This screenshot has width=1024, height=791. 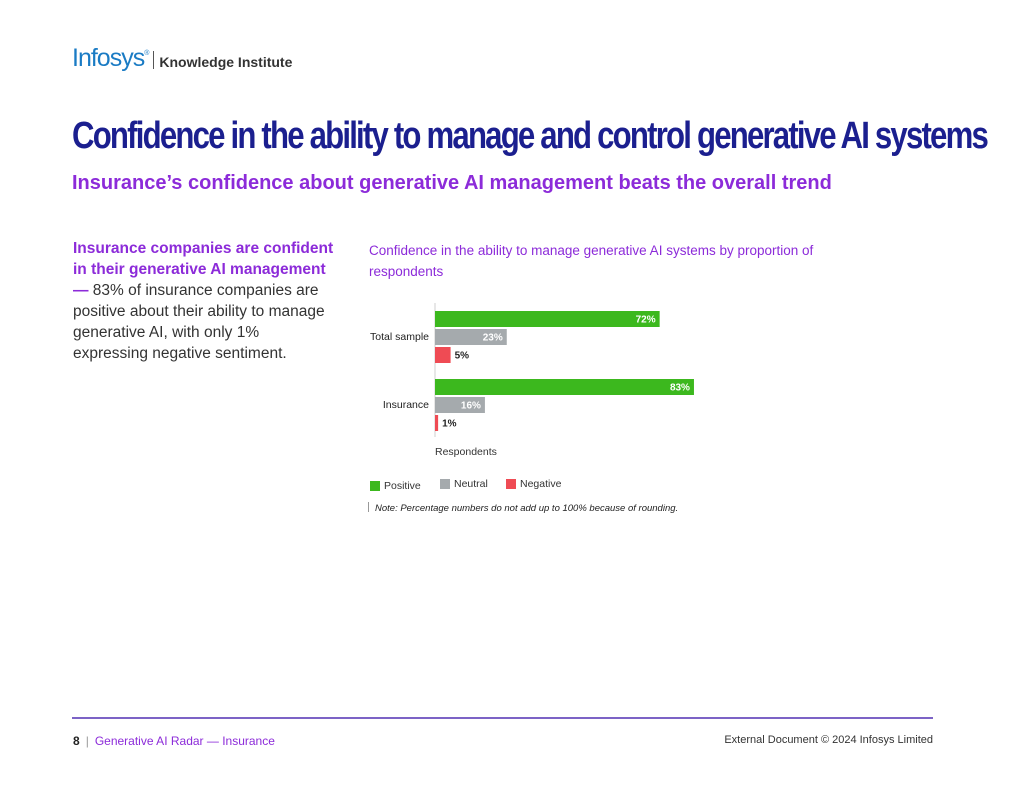 What do you see at coordinates (471, 406) in the screenshot?
I see `data-label-neutral: 16%` at bounding box center [471, 406].